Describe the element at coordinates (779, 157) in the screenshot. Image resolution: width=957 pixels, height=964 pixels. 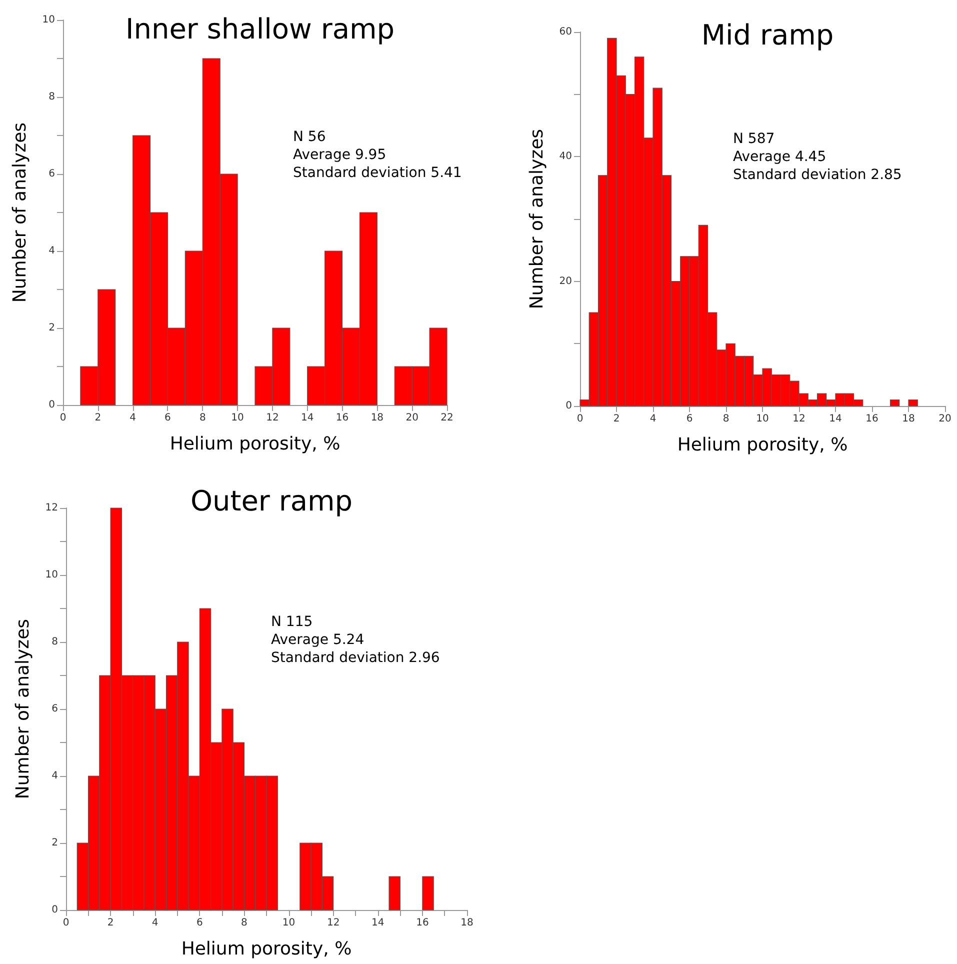
I see `annotation: Average 4.45` at that location.